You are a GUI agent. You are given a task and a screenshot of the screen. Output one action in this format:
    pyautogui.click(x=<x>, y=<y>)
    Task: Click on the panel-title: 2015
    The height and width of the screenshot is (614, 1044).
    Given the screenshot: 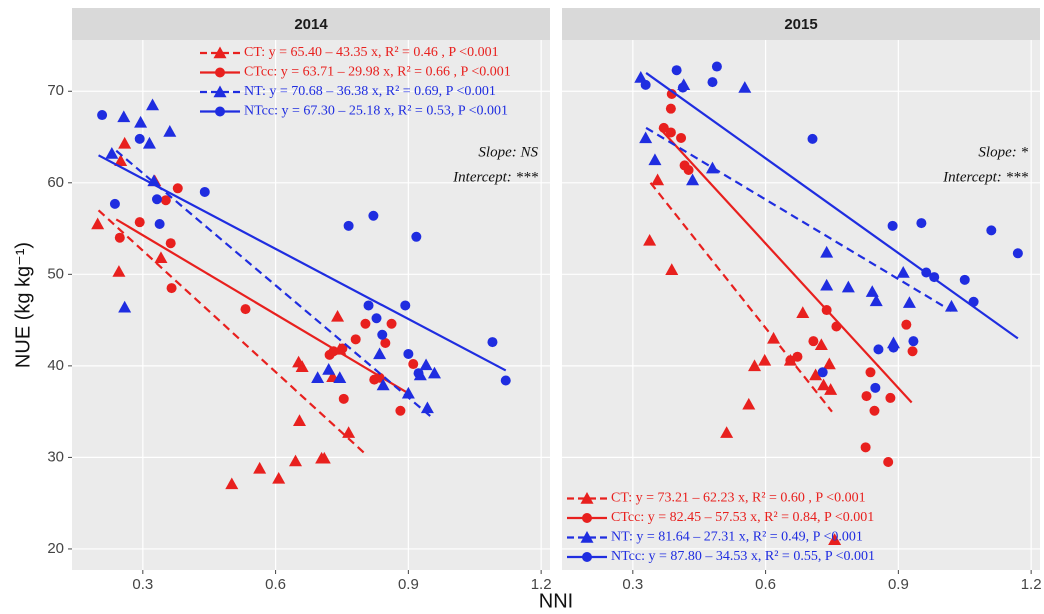 What is the action you would take?
    pyautogui.click(x=800, y=24)
    